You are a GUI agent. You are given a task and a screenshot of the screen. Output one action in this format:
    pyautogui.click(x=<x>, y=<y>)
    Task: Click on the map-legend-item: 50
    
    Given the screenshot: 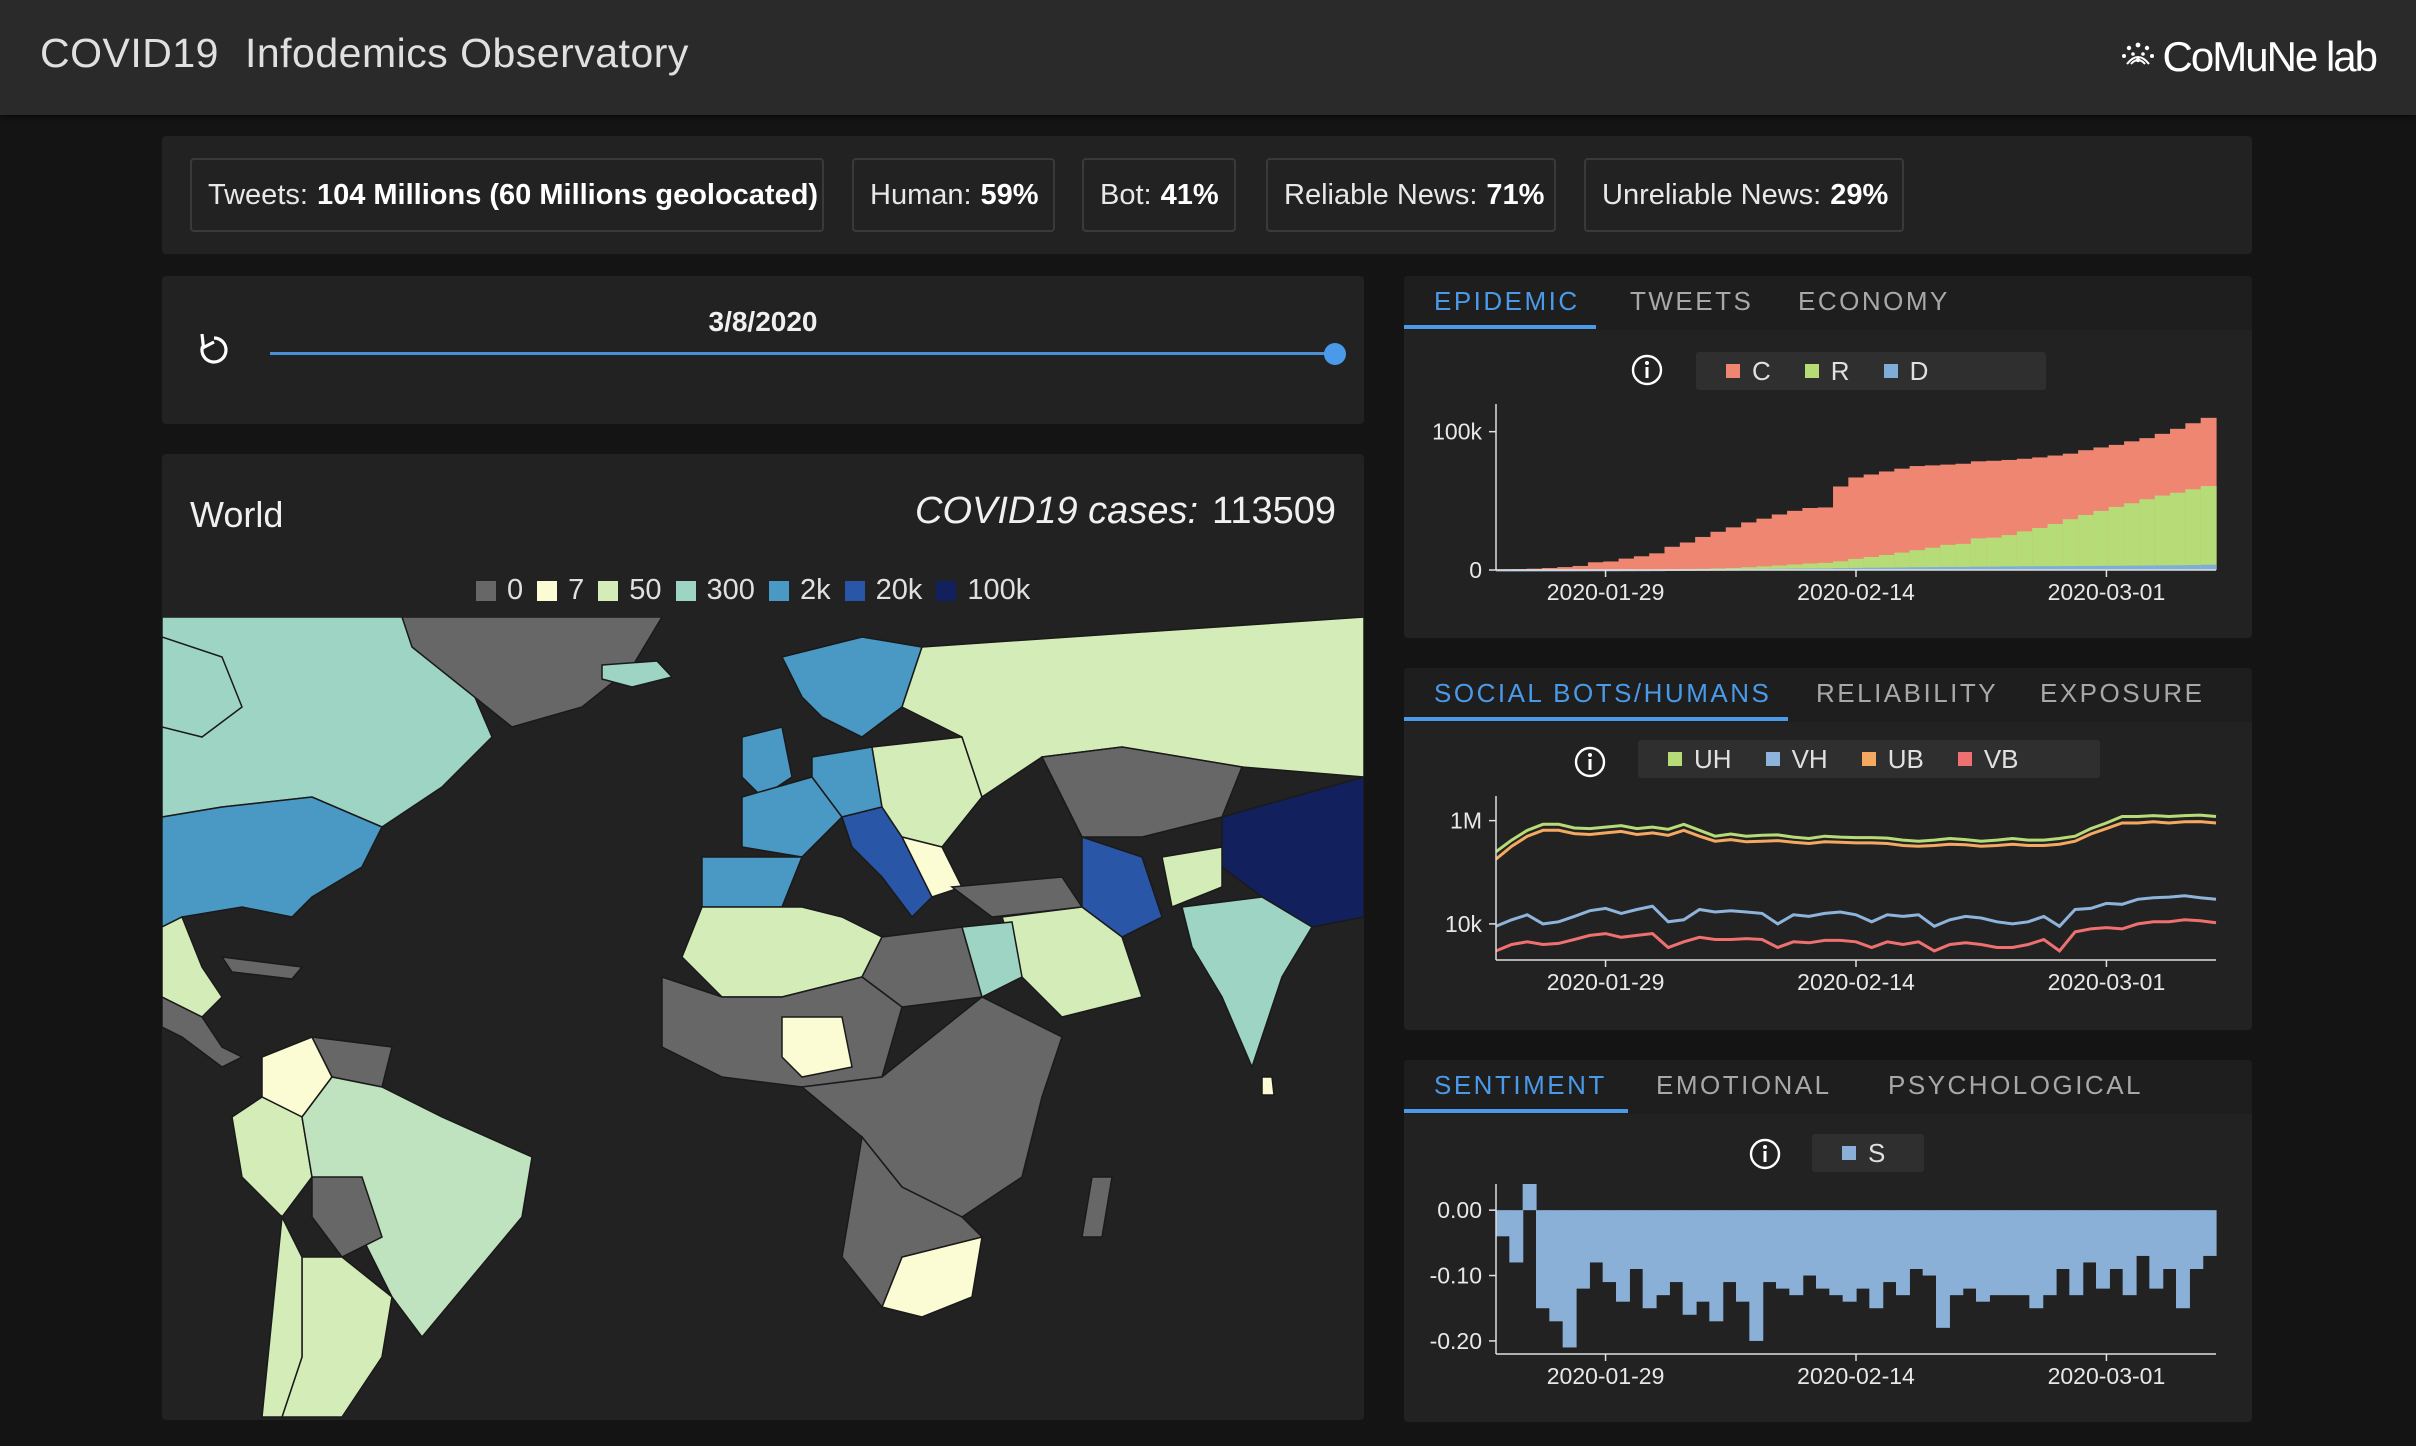 What is the action you would take?
    pyautogui.click(x=630, y=590)
    